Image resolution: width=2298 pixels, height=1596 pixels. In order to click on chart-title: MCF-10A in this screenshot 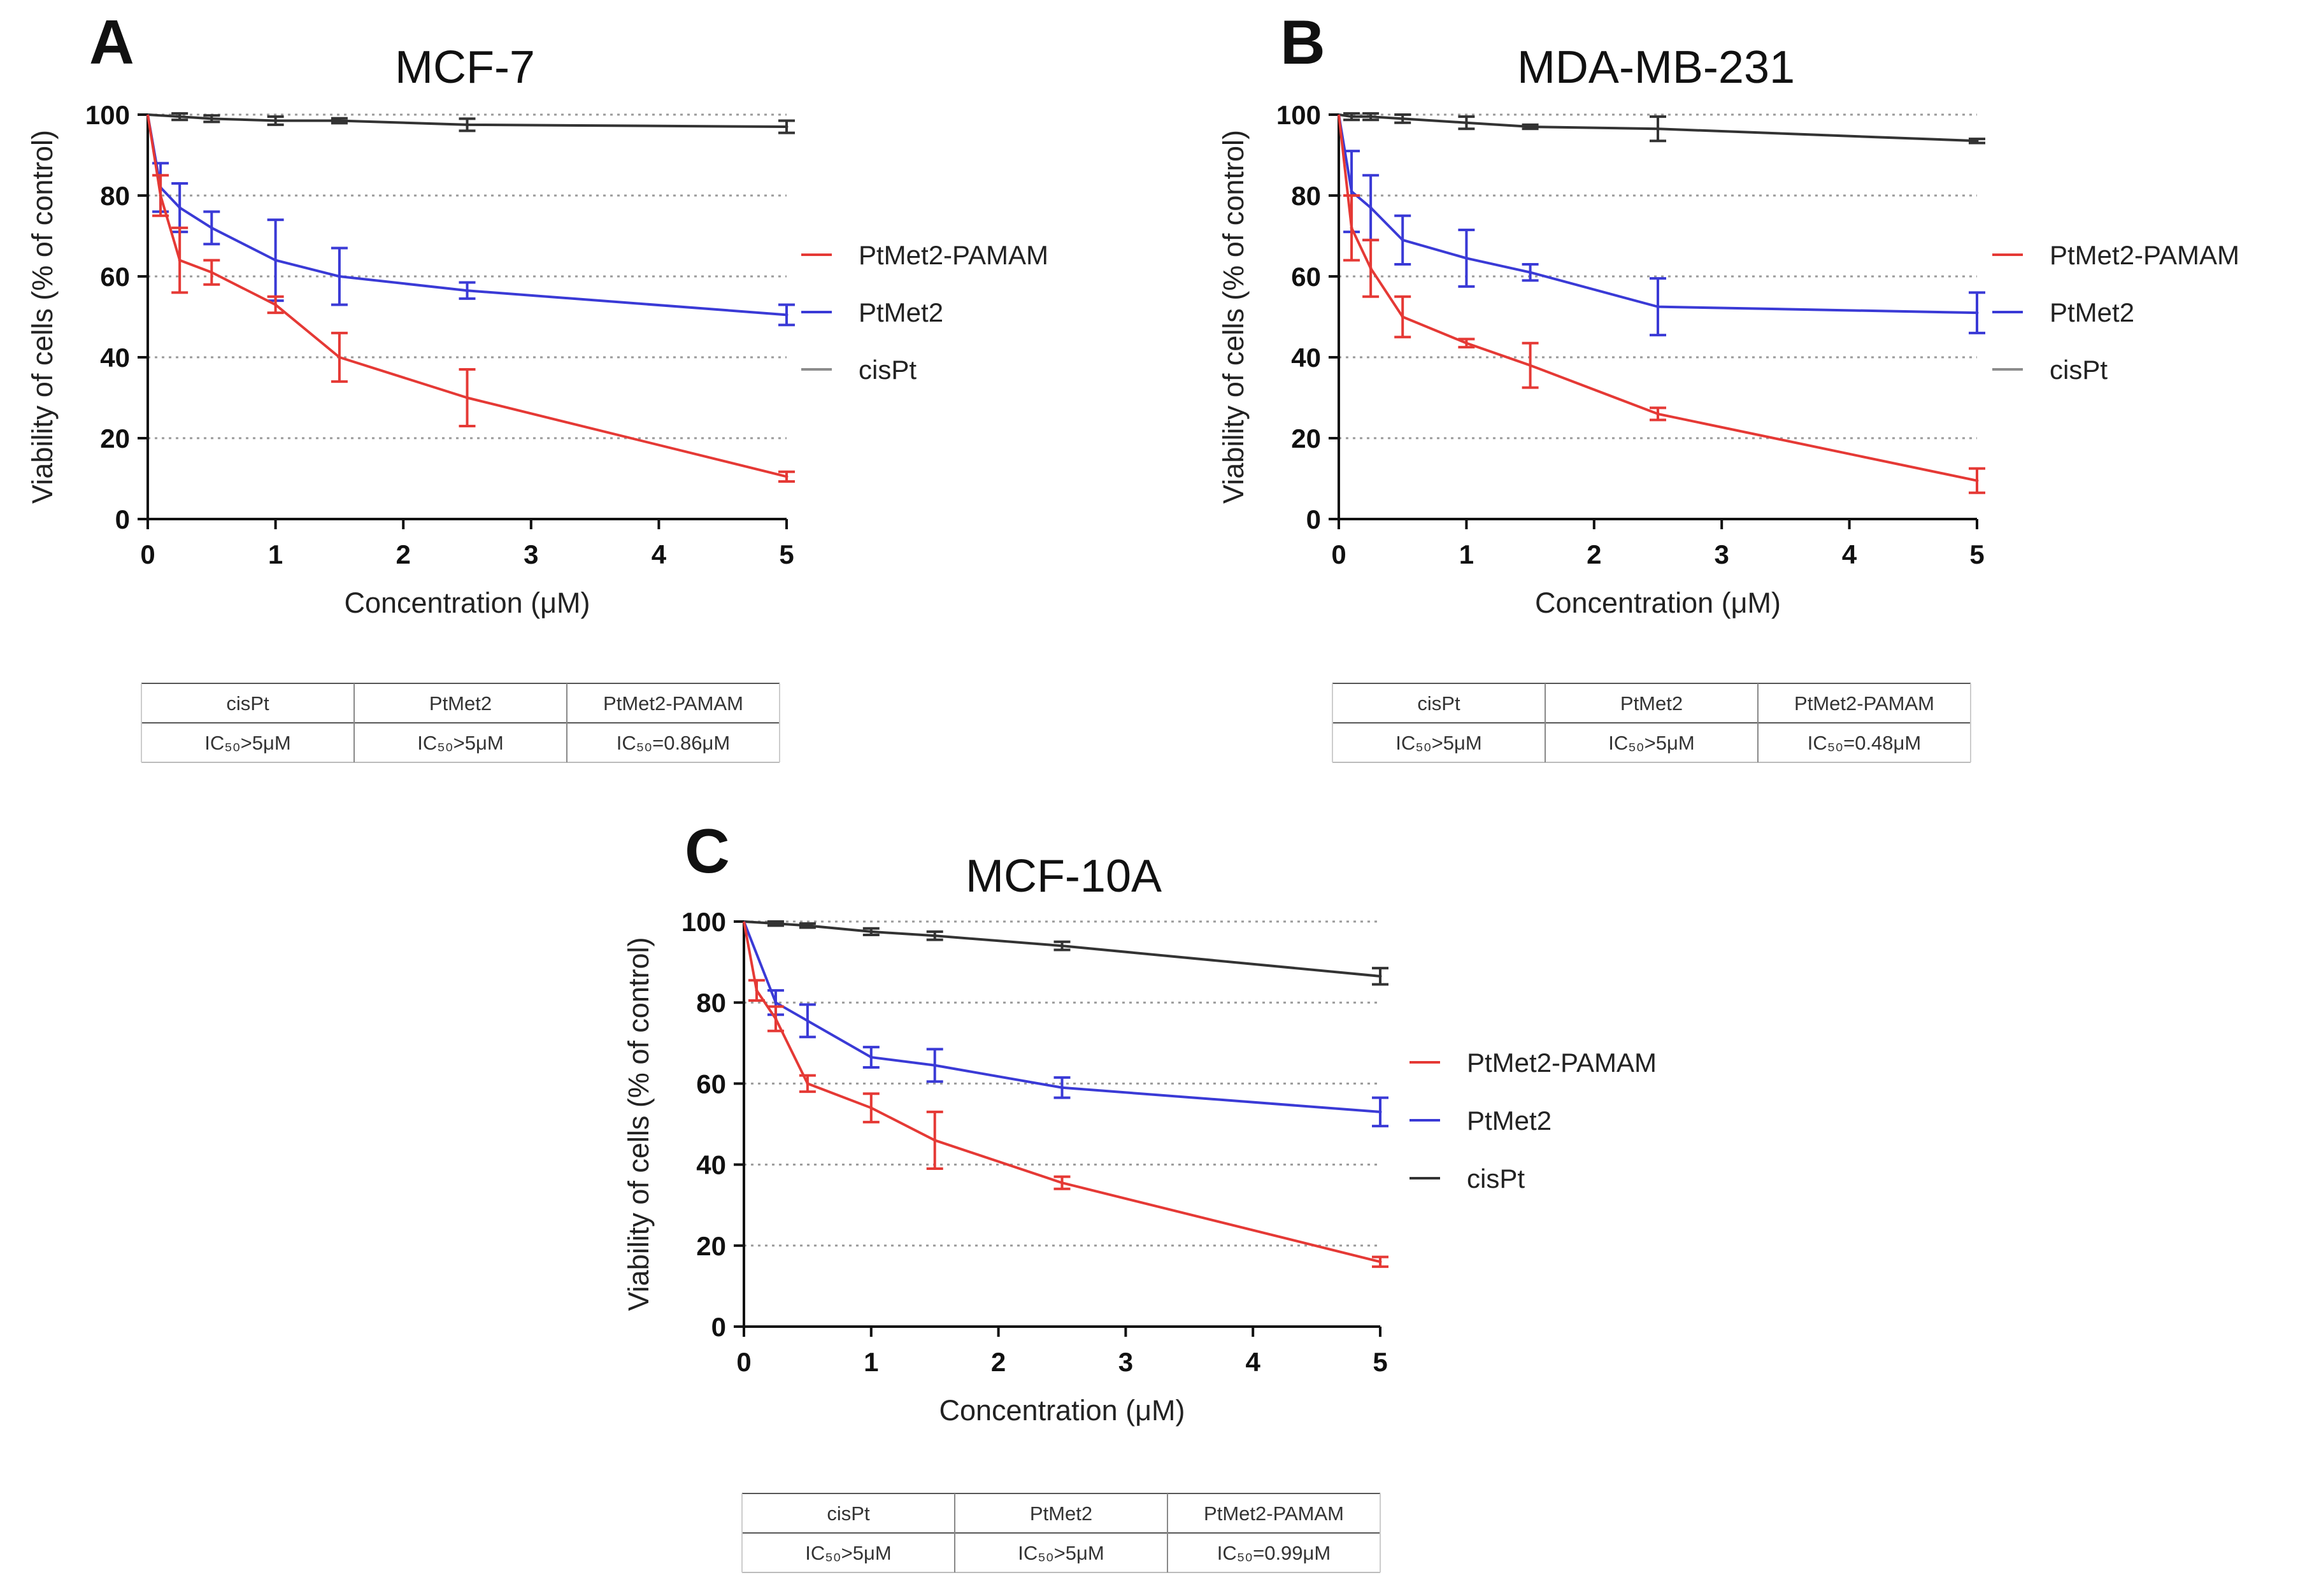, I will do `click(1064, 876)`.